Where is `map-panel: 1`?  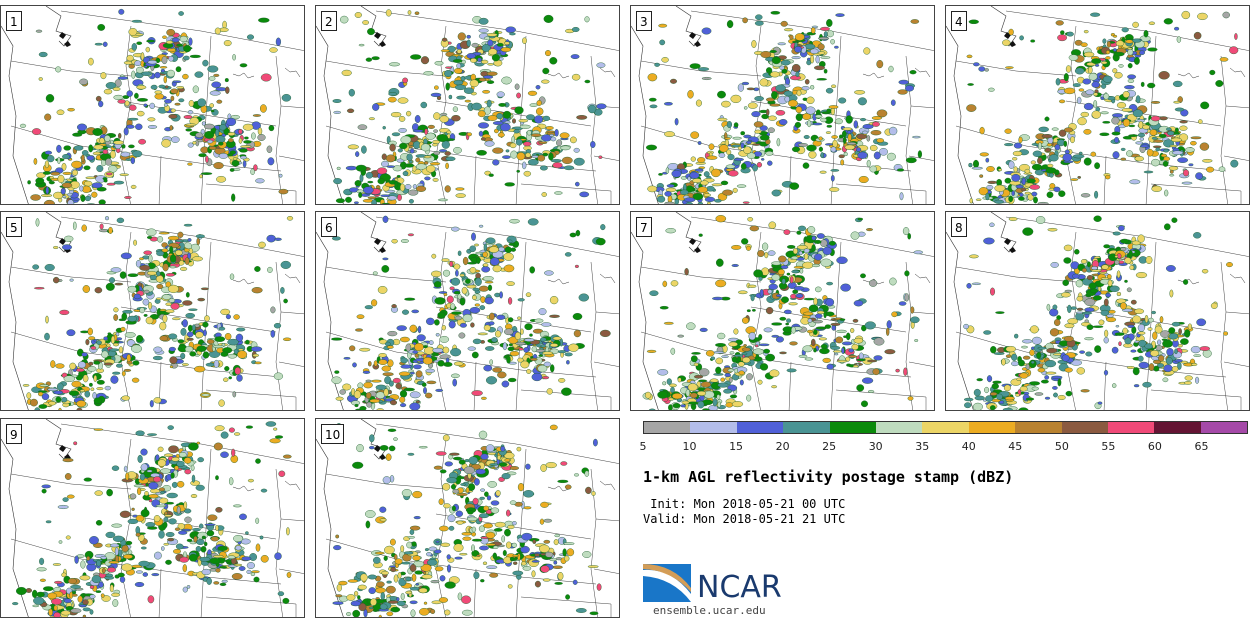
map-panel: 1 is located at coordinates (152, 105).